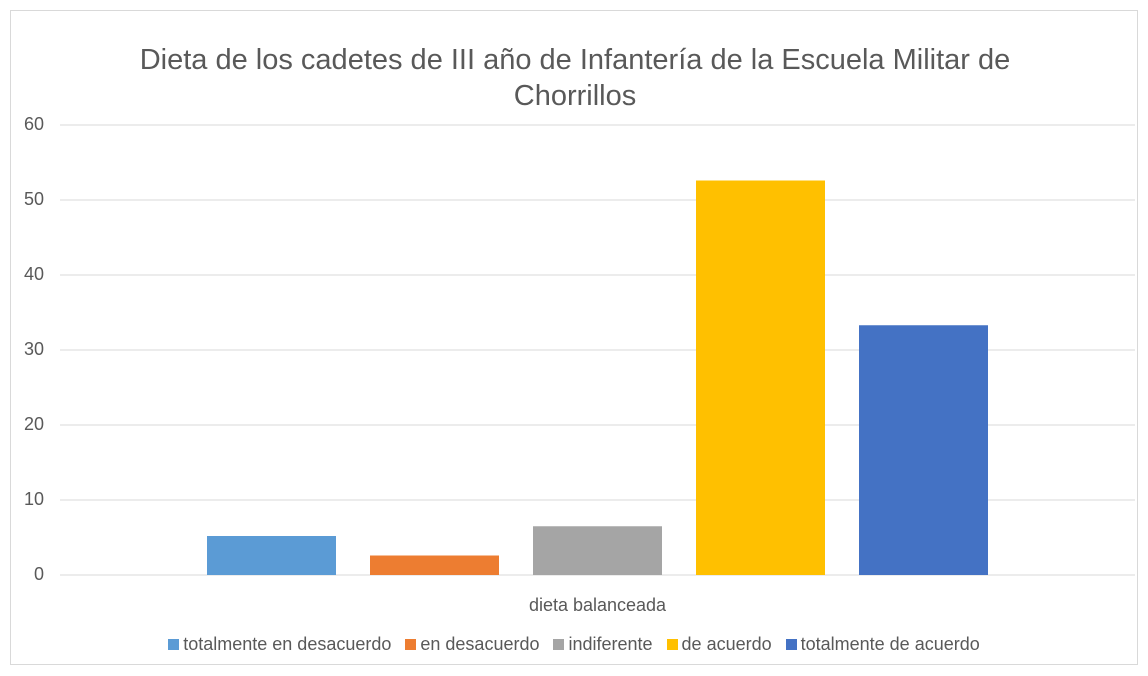 The width and height of the screenshot is (1148, 676). I want to click on legend-item: indiferente, so click(603, 644).